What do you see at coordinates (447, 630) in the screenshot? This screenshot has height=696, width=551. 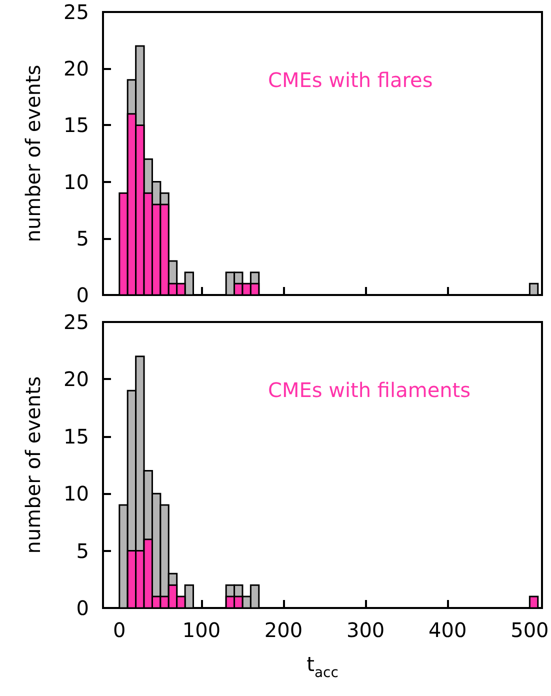 I see `x-tick-label: 400` at bounding box center [447, 630].